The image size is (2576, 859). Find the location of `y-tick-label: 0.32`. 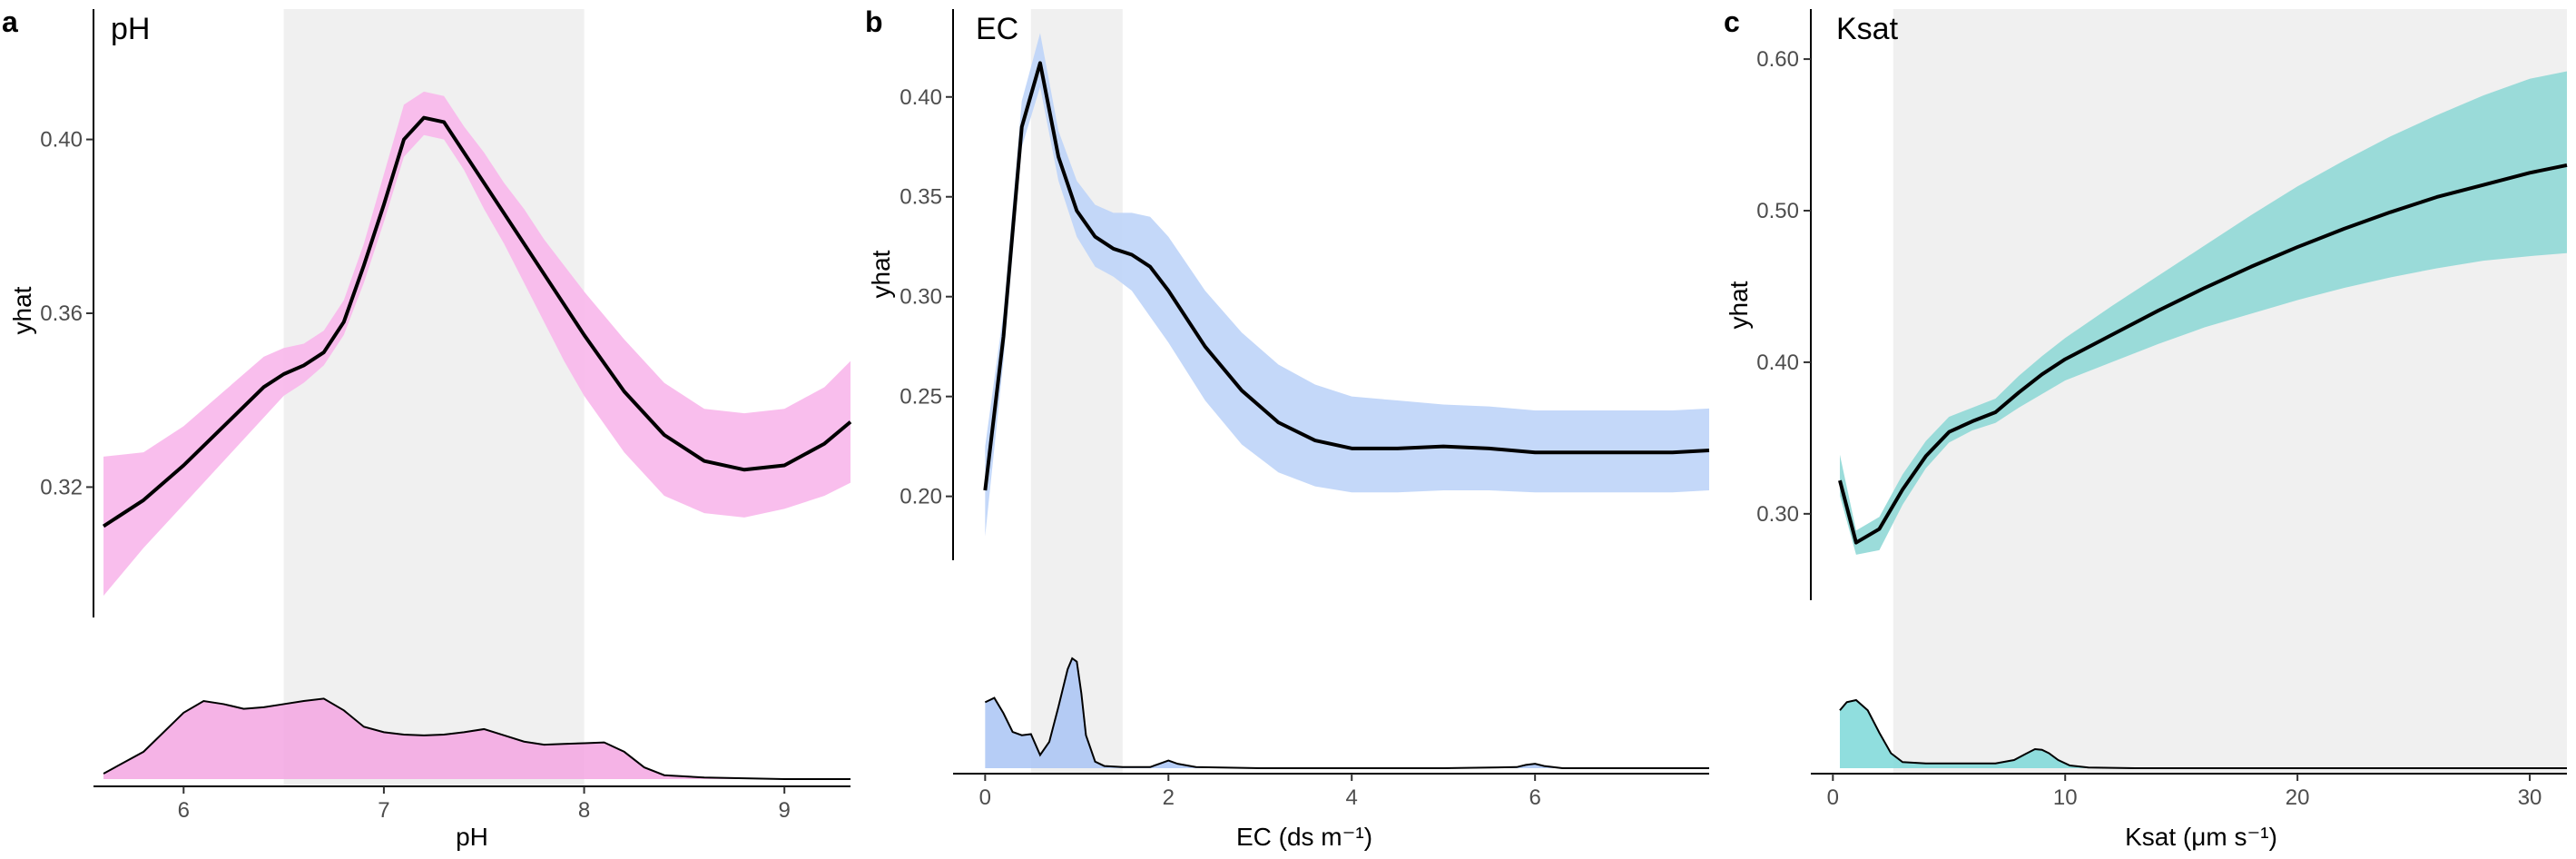

y-tick-label: 0.32 is located at coordinates (61, 487).